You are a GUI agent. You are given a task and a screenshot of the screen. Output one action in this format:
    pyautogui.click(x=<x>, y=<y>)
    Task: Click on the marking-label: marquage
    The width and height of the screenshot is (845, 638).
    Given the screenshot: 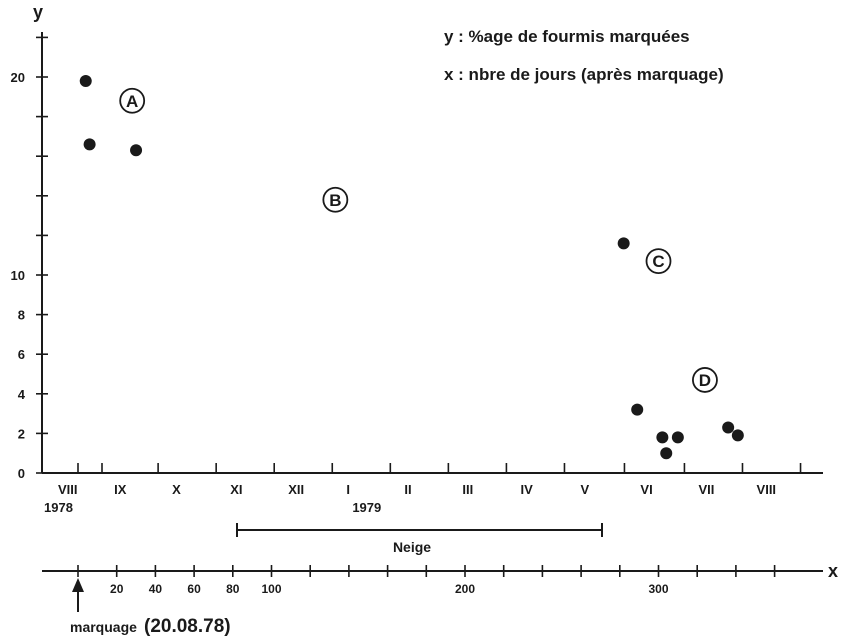 What is the action you would take?
    pyautogui.click(x=103, y=627)
    